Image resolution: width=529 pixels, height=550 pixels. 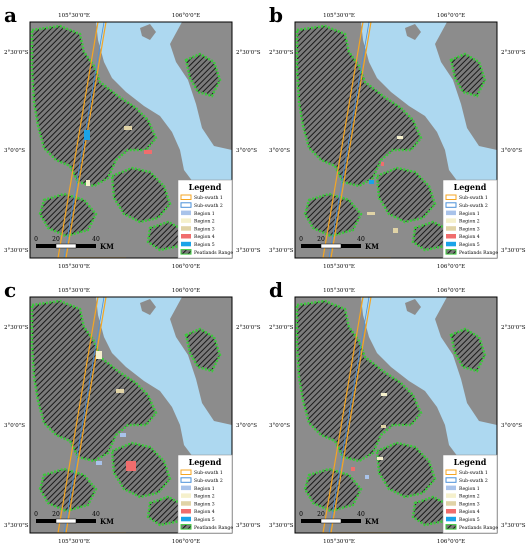 I want to click on legend-item-label: Region 2, so click(x=204, y=222).